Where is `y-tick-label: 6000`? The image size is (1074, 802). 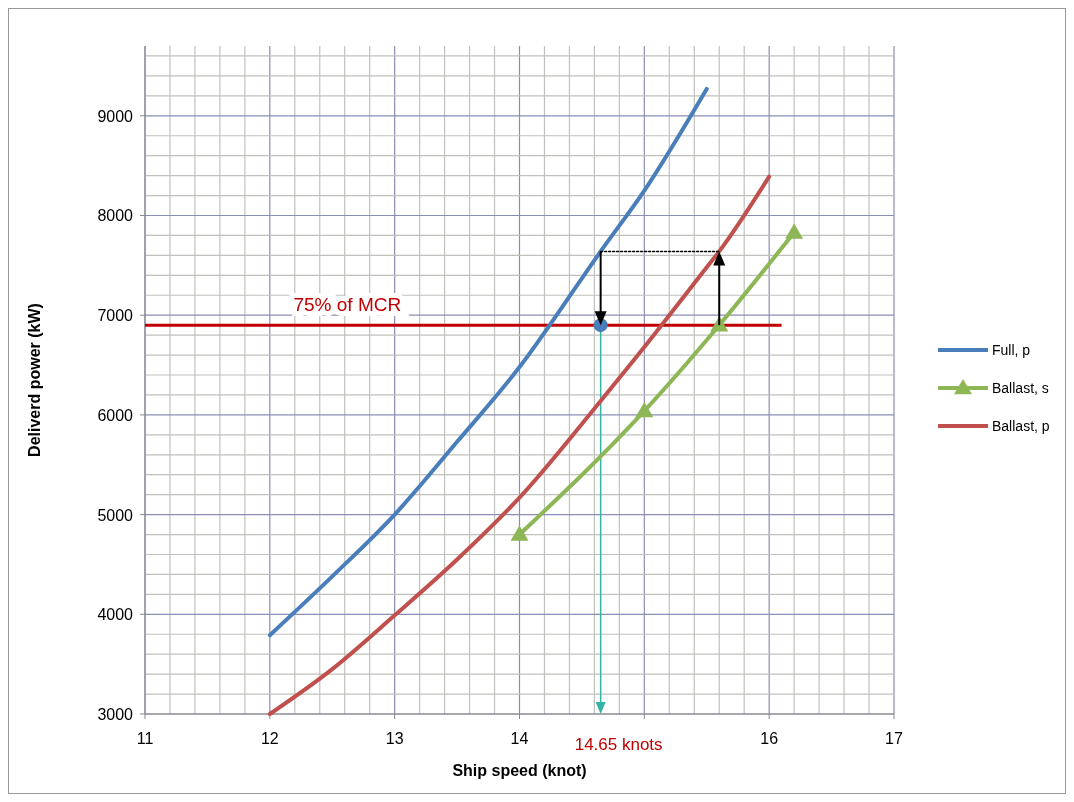 y-tick-label: 6000 is located at coordinates (115, 415).